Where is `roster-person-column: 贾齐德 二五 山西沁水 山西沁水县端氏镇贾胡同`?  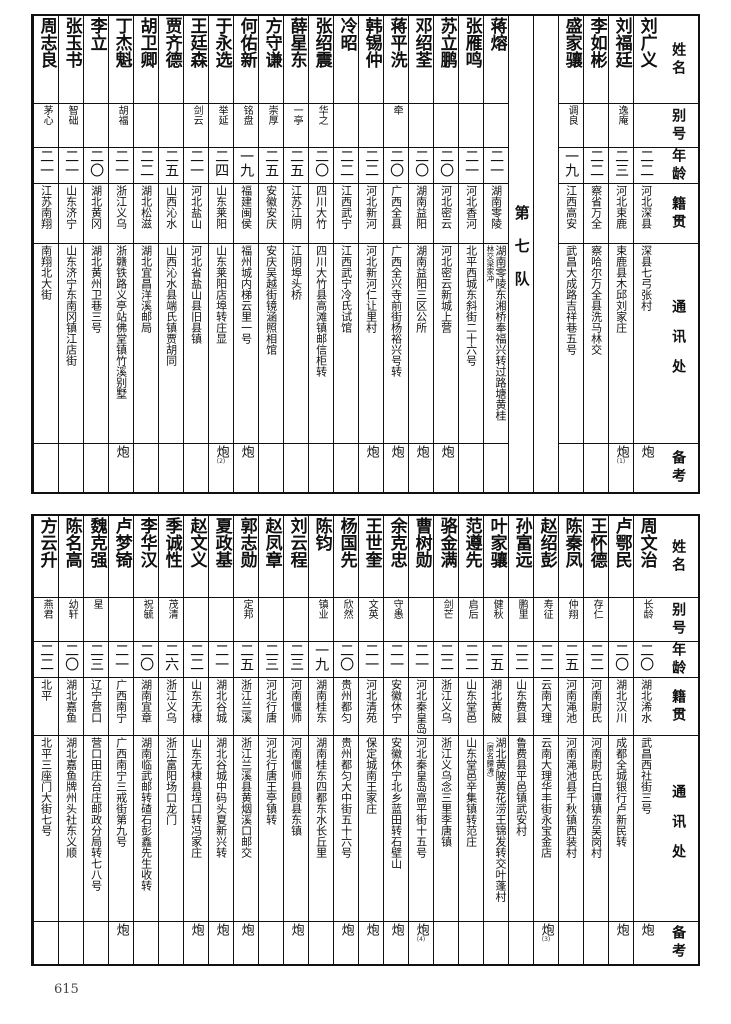 roster-person-column: 贾齐德 二五 山西沁水 山西沁水县端氏镇贾胡同 is located at coordinates (170, 254).